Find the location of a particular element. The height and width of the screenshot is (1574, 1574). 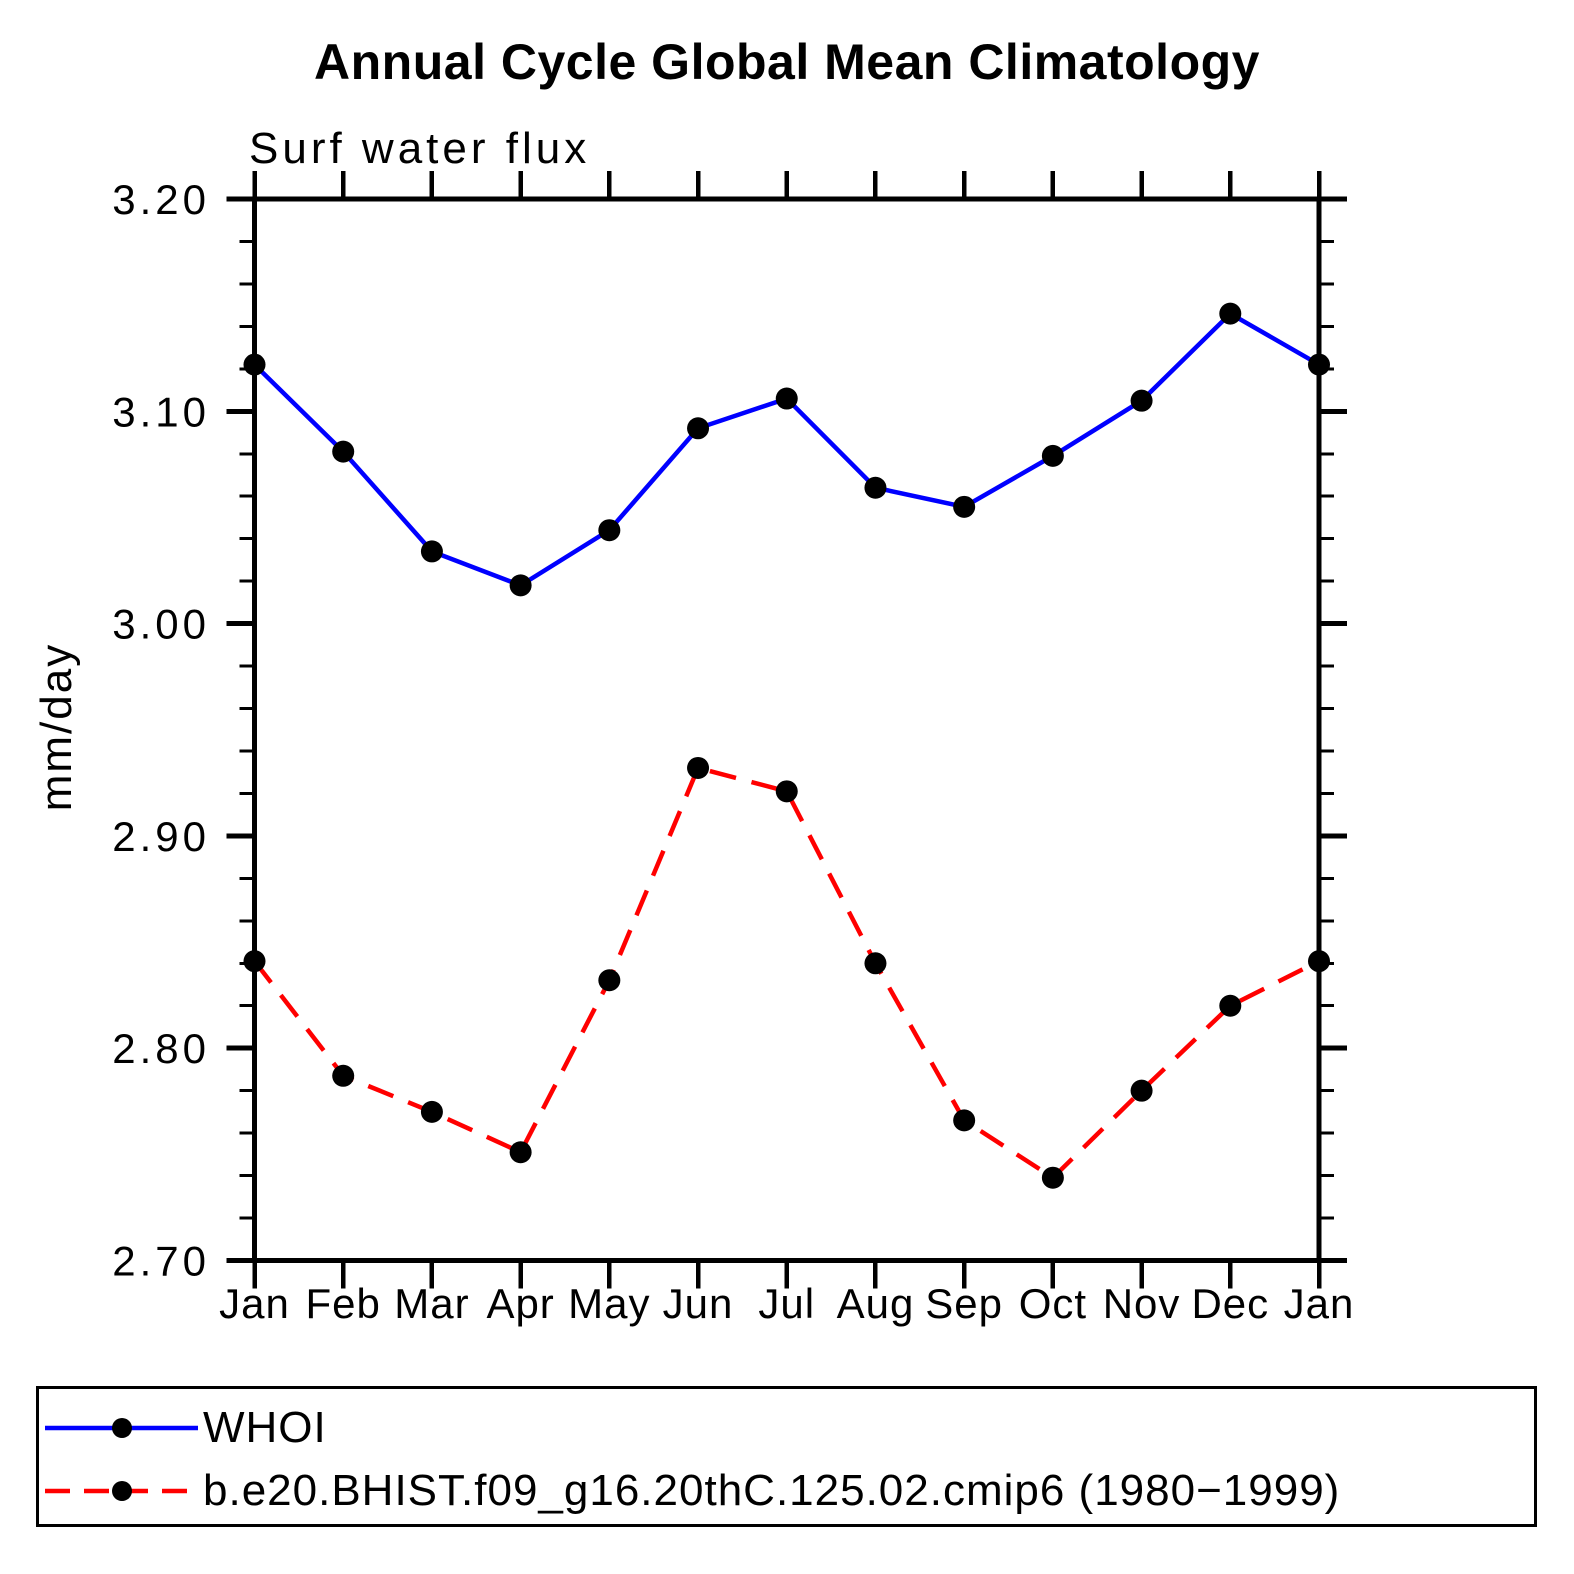

y-tick-label: 2.80 is located at coordinates (161, 1048).